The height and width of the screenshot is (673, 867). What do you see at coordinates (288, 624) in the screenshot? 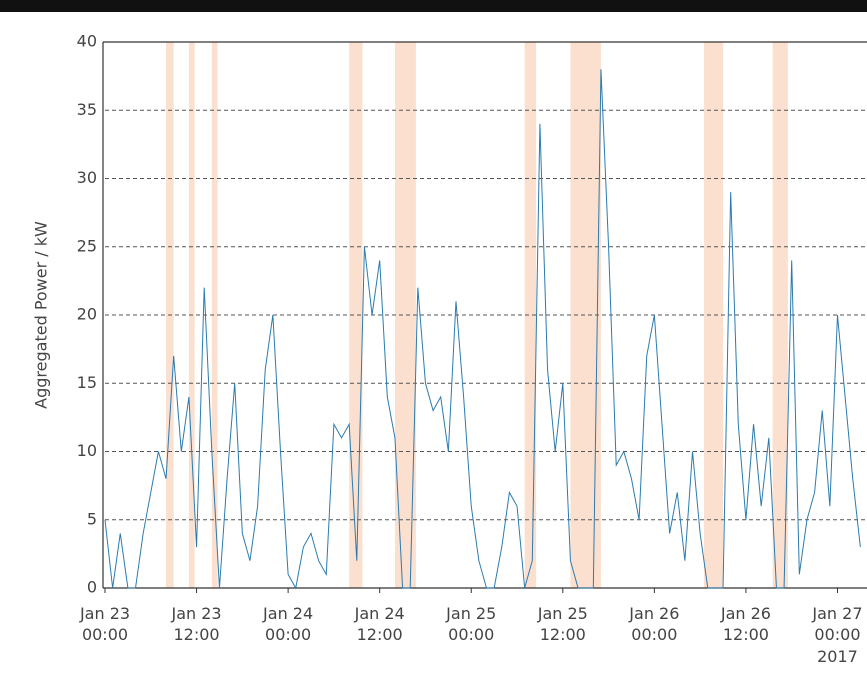
I see `x-tick-label: Jan 24 00:00` at bounding box center [288, 624].